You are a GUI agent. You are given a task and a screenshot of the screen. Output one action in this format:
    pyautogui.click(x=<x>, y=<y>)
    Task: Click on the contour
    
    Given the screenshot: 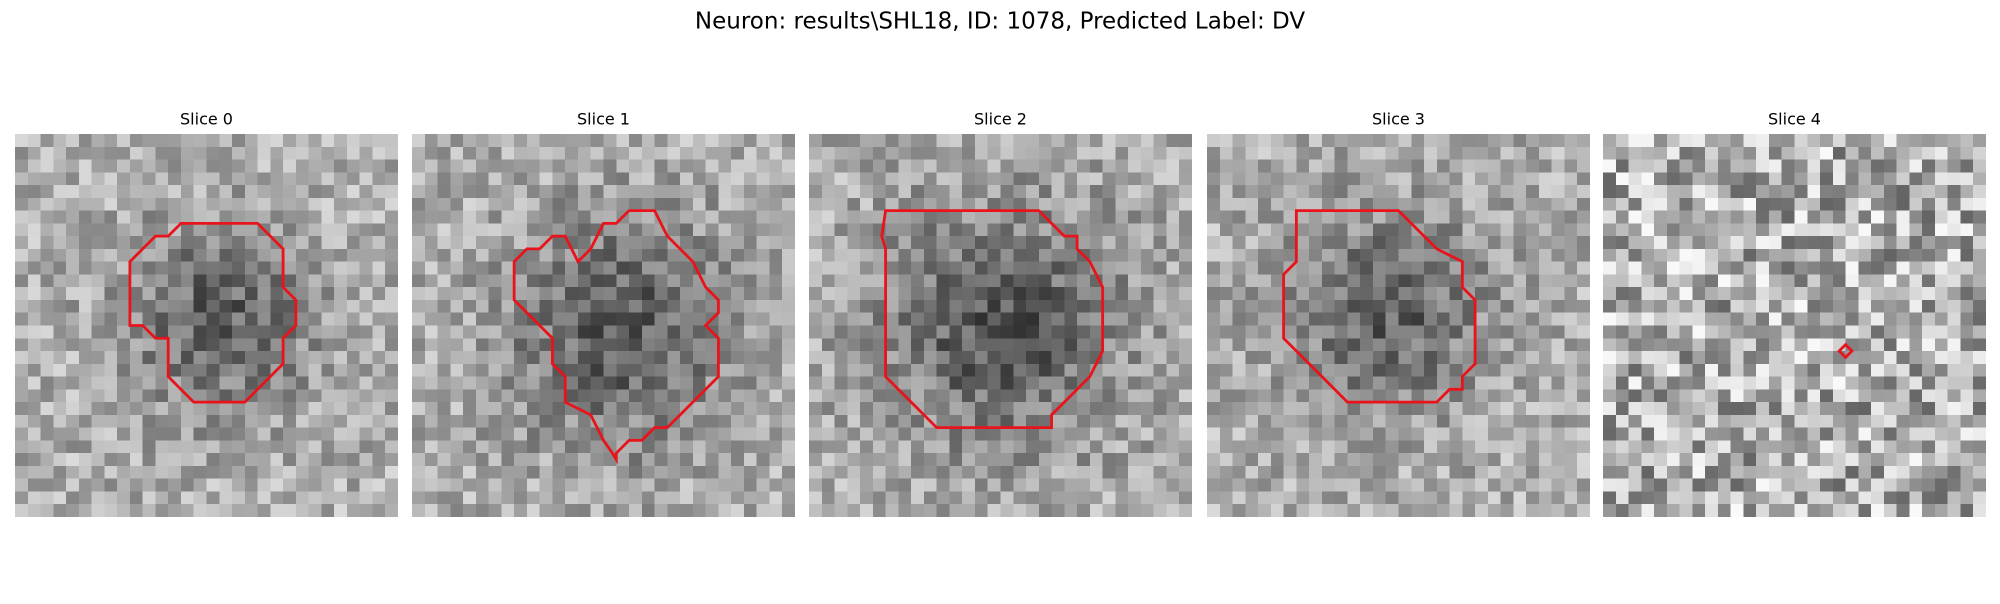 What is the action you would take?
    pyautogui.click(x=213, y=312)
    